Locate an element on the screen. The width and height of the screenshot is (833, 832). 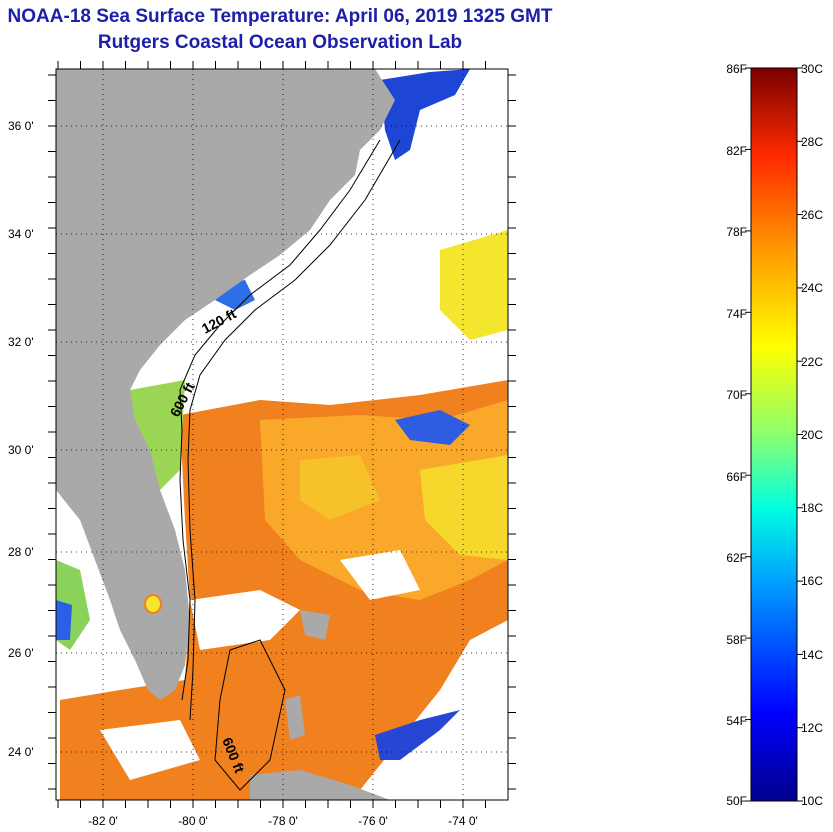
c-label-16: 16C is located at coordinates (812, 581).